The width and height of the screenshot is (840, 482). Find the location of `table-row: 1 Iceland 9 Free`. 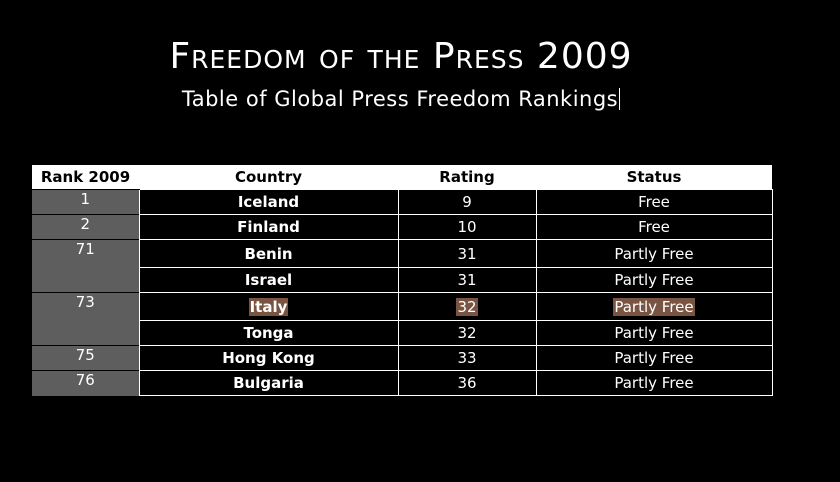

table-row: 1 Iceland 9 Free is located at coordinates (402, 202).